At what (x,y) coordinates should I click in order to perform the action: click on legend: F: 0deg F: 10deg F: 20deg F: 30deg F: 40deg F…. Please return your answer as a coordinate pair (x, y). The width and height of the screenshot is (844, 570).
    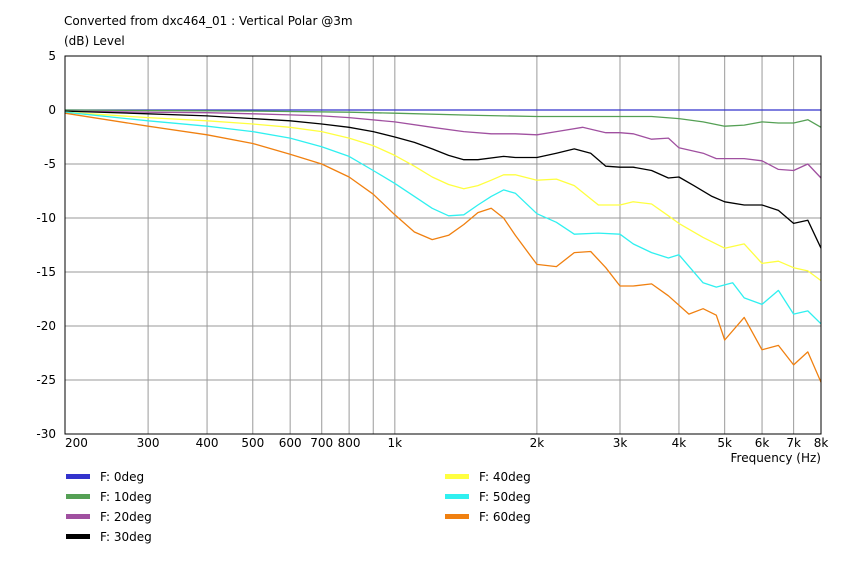
    Looking at the image, I should click on (298, 507).